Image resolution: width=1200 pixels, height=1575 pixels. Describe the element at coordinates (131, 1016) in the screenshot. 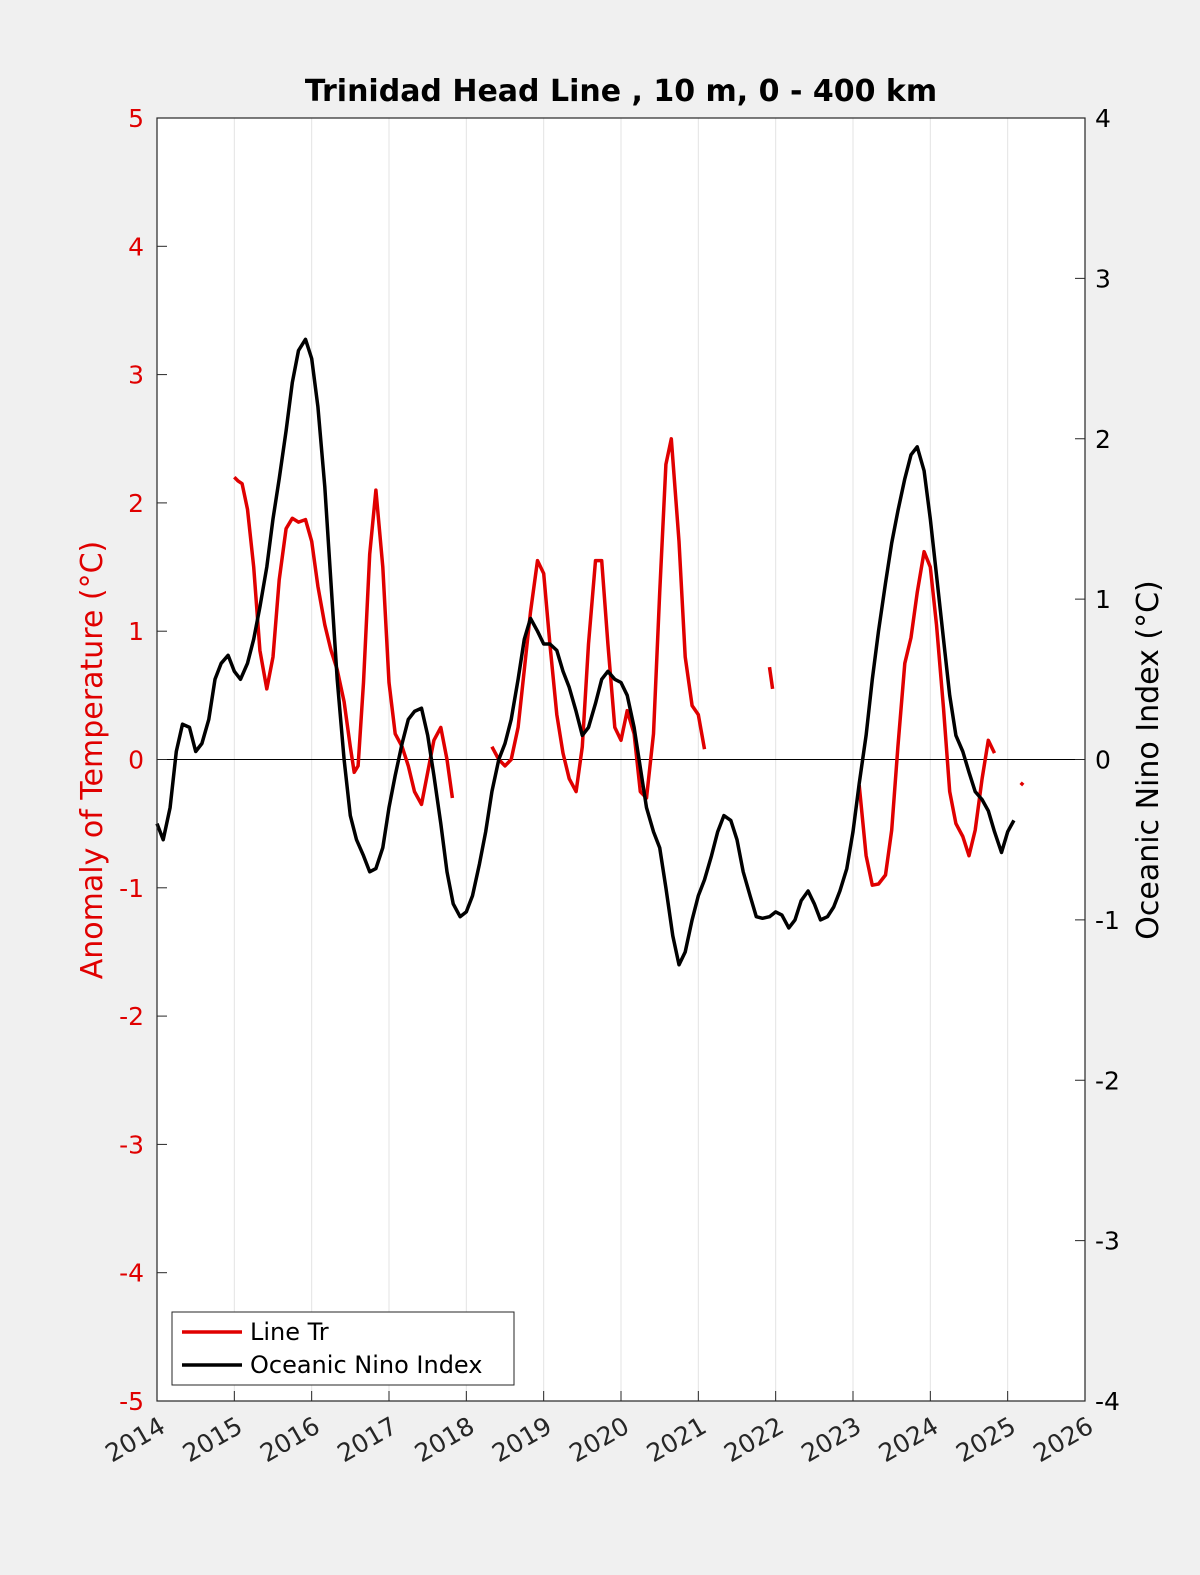

I see `y-left-tick-label: -2` at that location.